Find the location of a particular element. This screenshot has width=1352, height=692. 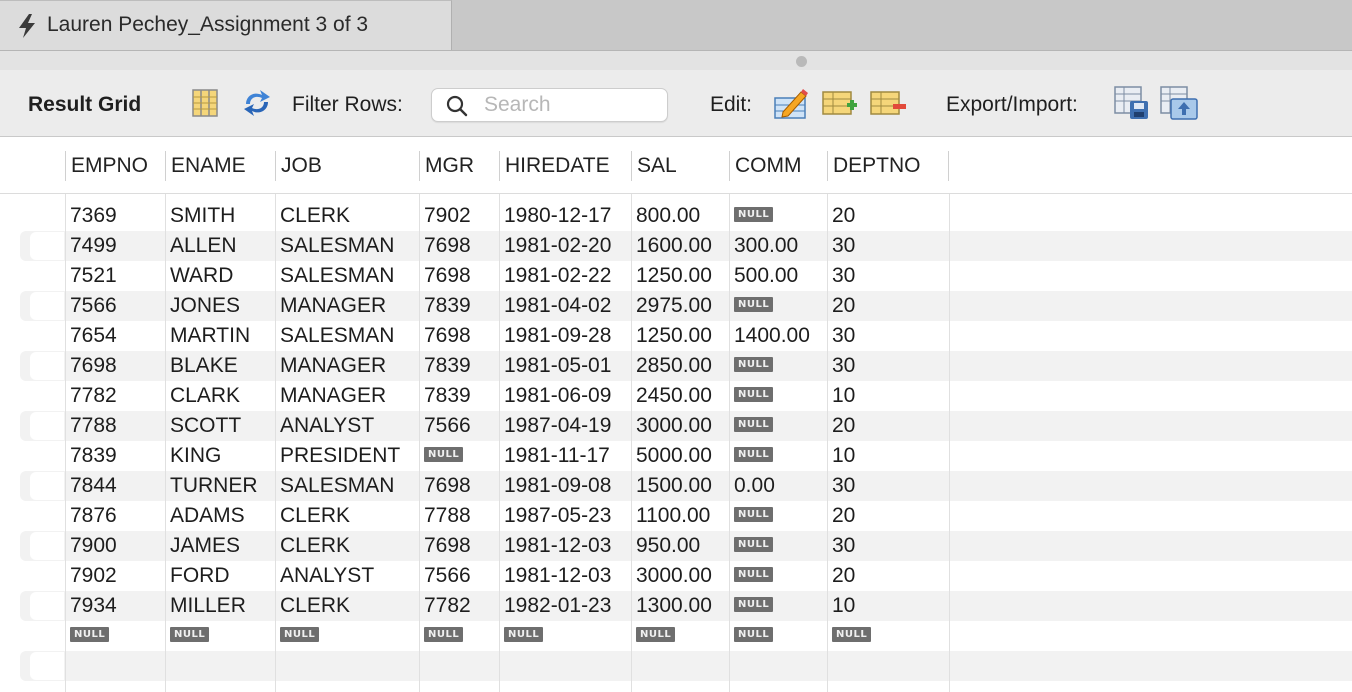

cell-hiredate: NULL is located at coordinates (565, 636).